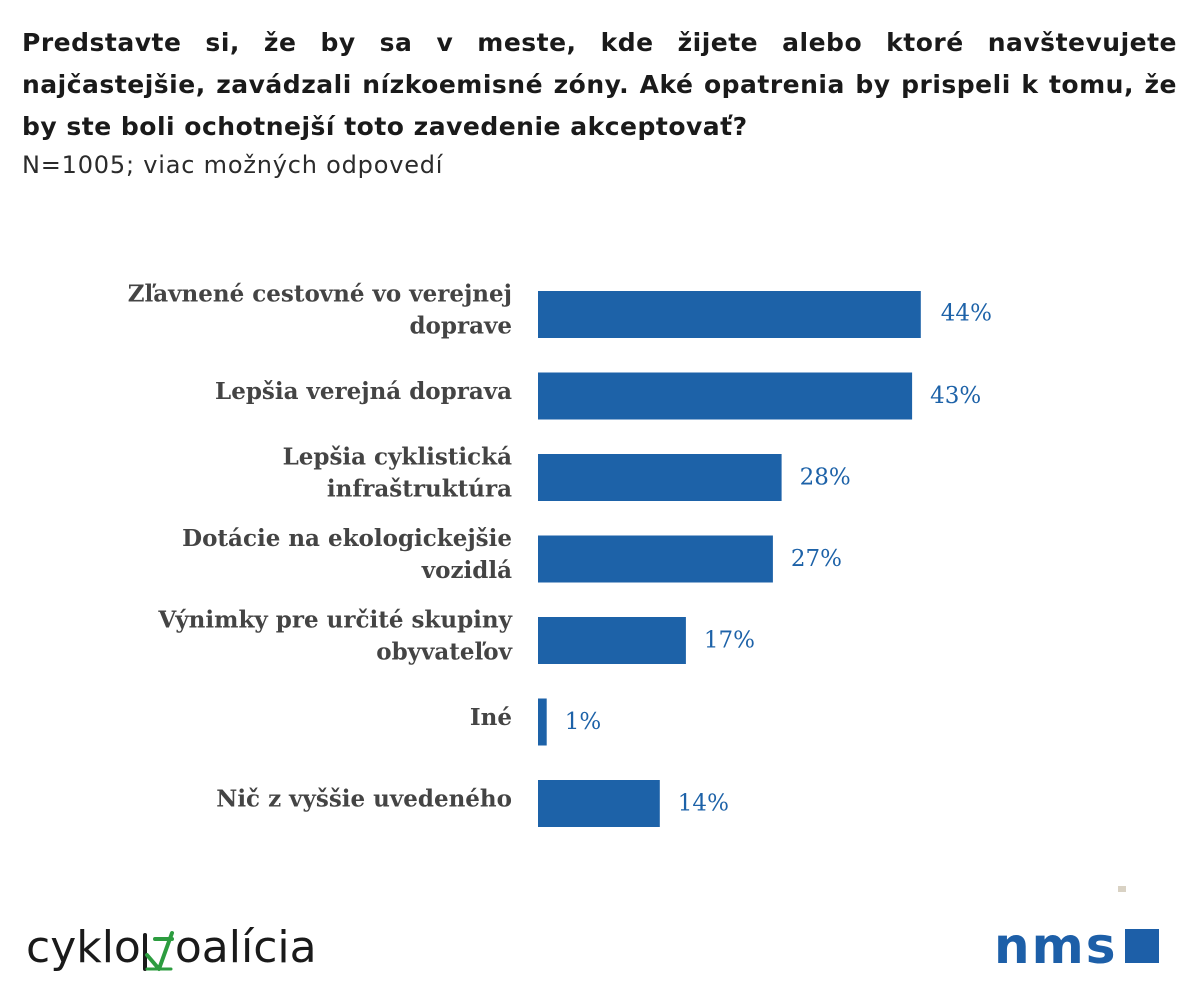 This screenshot has height=1000, width=1200. Describe the element at coordinates (1122, 889) in the screenshot. I see `corner-mark` at that location.